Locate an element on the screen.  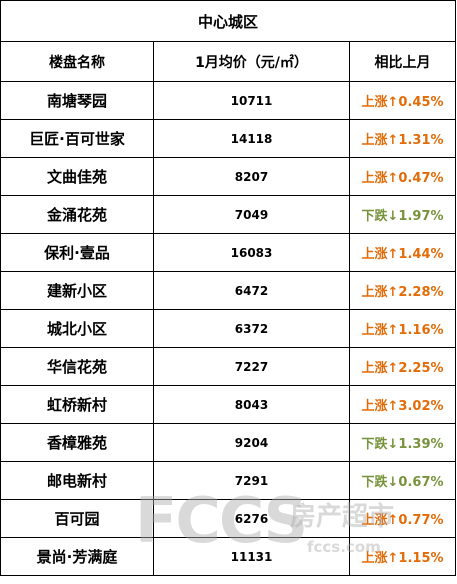
table-row: 巨匠·百可世家 14118 上涨↑1.31% is located at coordinates (228, 138).